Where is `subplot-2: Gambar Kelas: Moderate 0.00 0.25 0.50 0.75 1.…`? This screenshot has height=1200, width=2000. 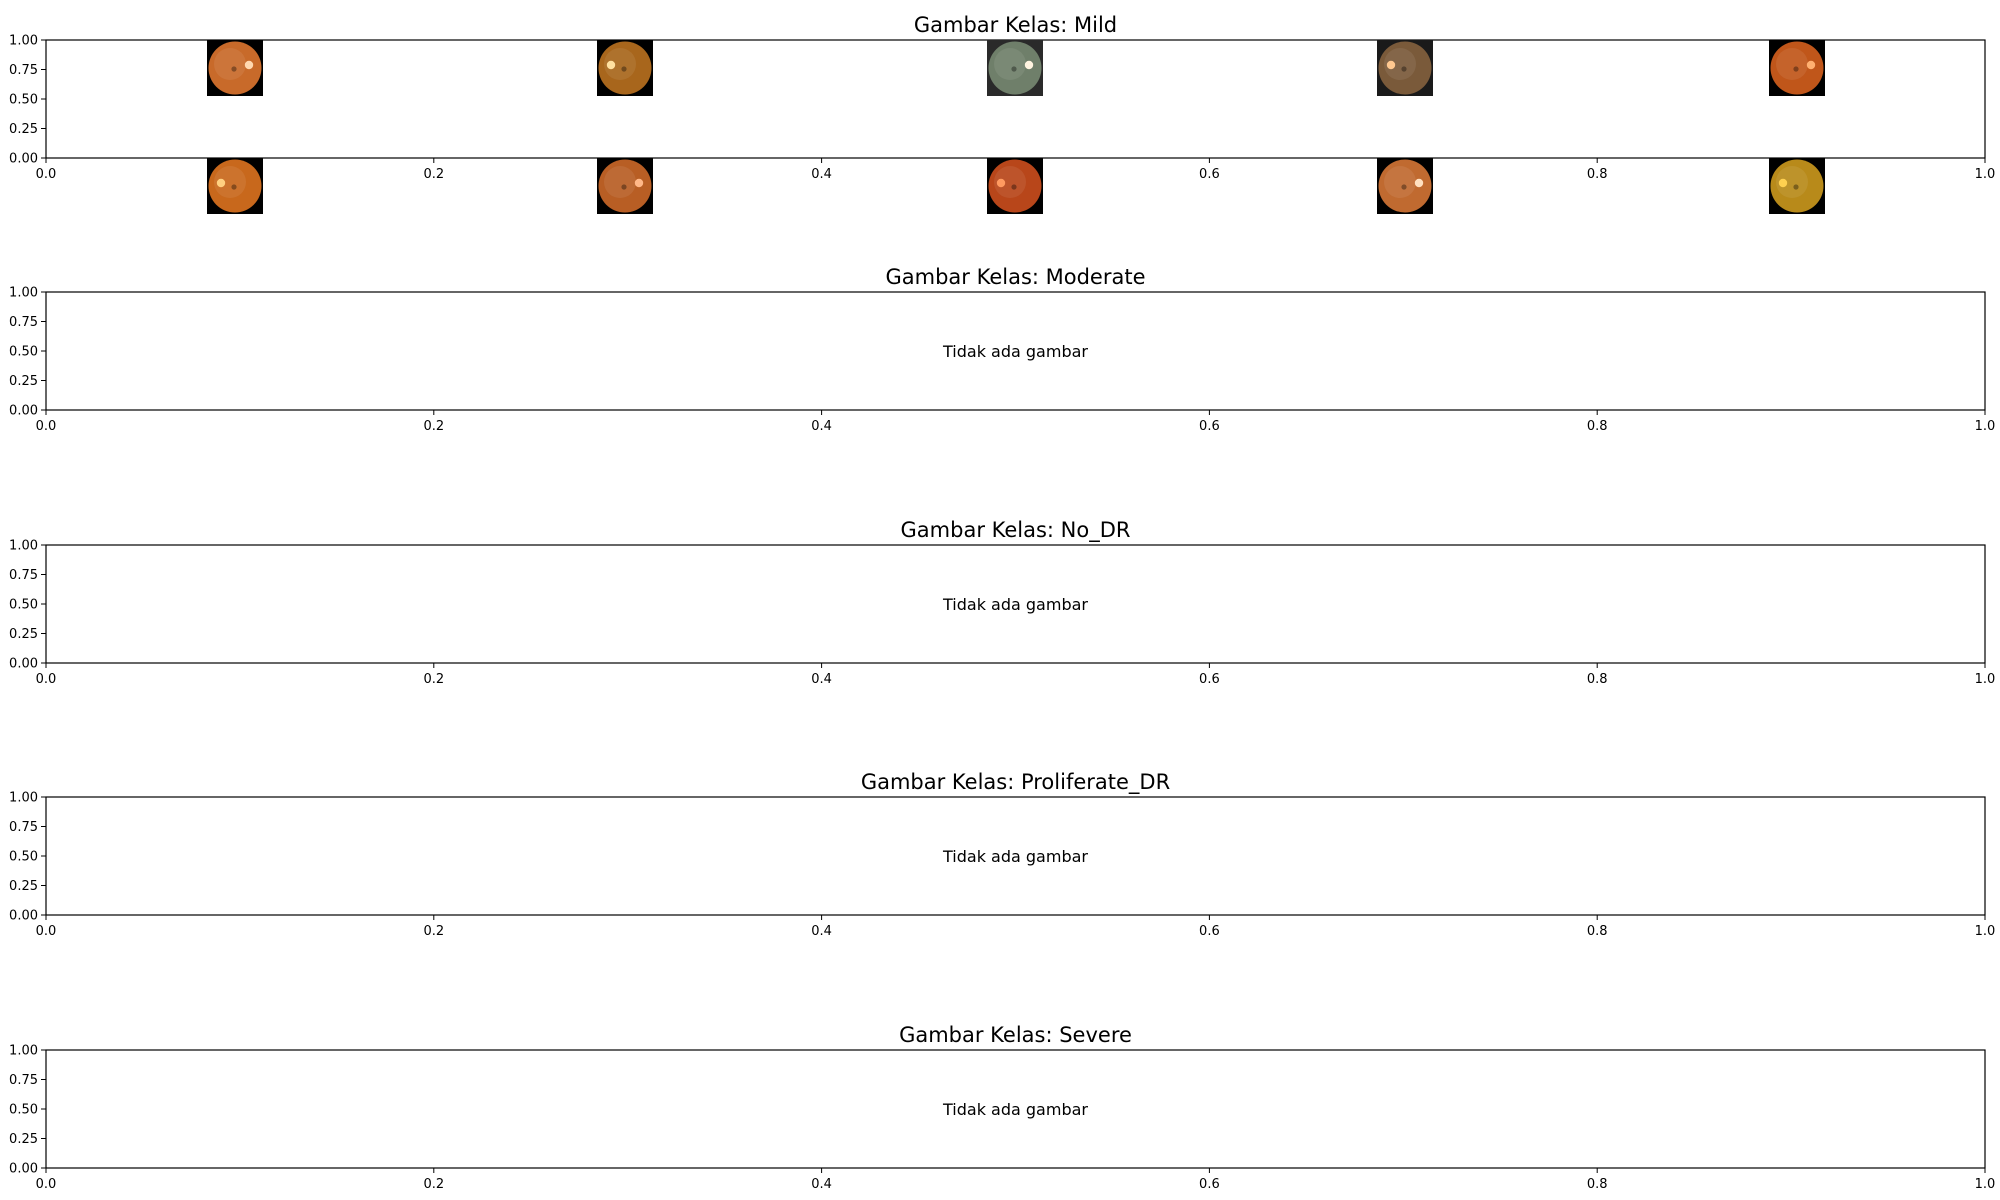
subplot-2: Gambar Kelas: Moderate 0.00 0.25 0.50 0.75 1.… is located at coordinates (1002, 349).